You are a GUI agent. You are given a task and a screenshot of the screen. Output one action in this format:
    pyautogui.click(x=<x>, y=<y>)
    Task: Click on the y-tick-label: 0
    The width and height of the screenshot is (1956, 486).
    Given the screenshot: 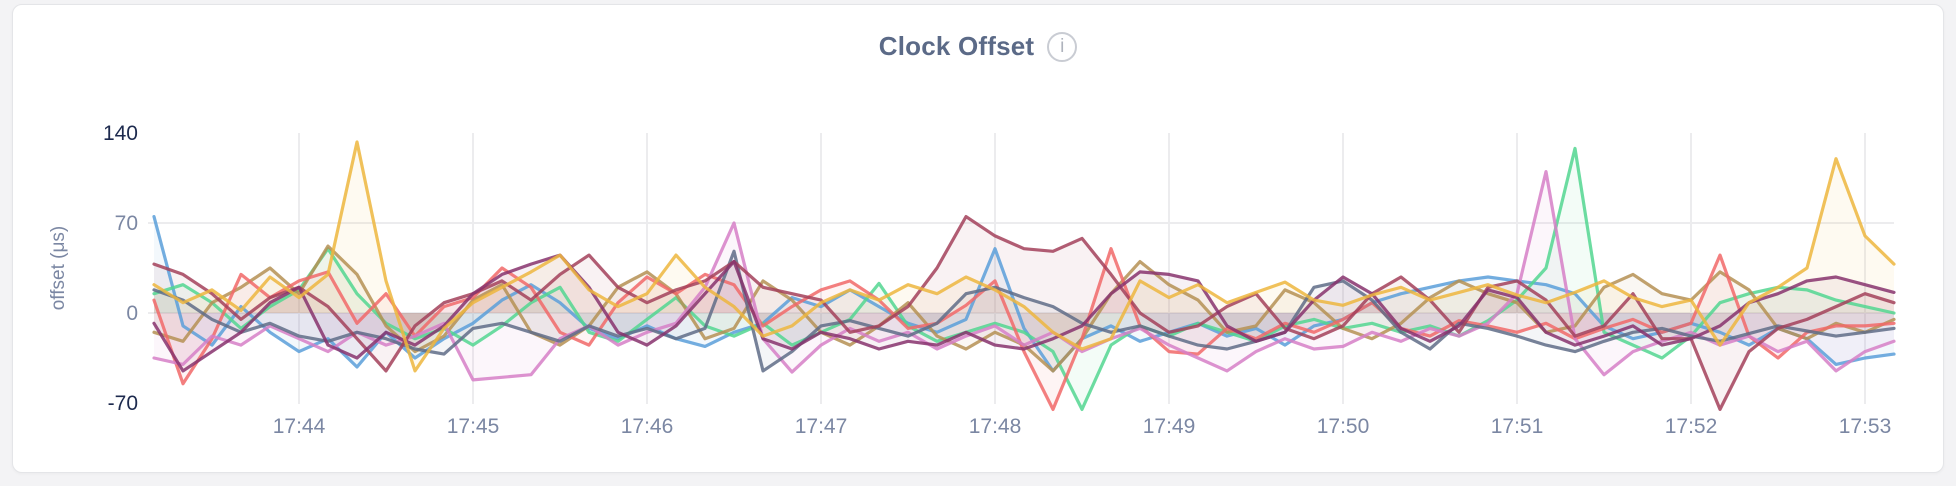 What is the action you would take?
    pyautogui.click(x=132, y=313)
    